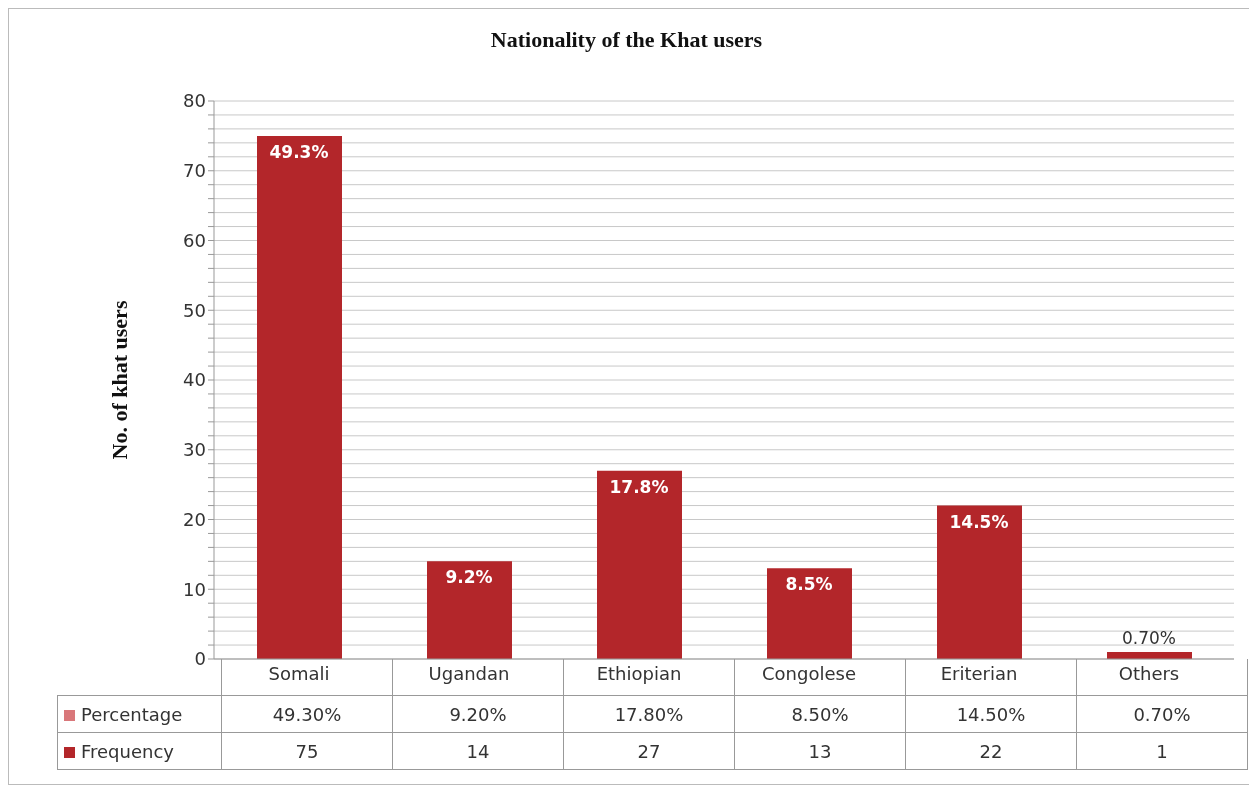 Image resolution: width=1249 pixels, height=791 pixels. Describe the element at coordinates (194, 171) in the screenshot. I see `y-tick-label: 70` at that location.